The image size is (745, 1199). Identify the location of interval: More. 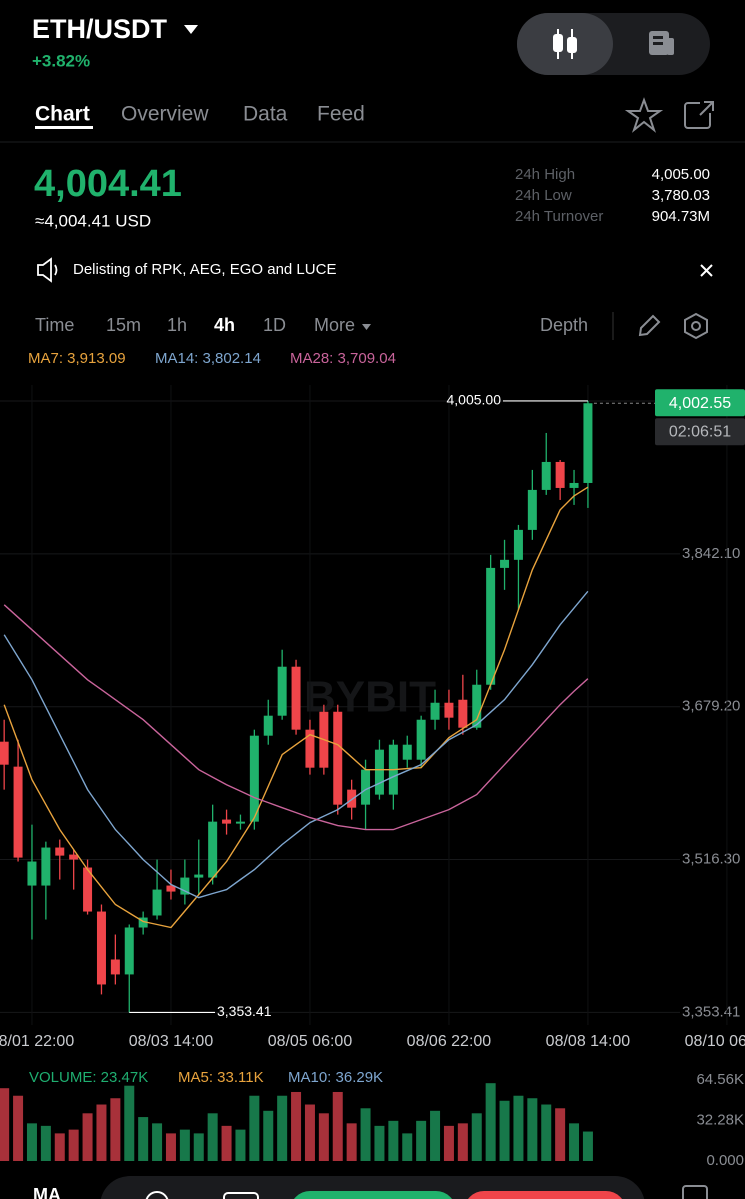
(334, 325).